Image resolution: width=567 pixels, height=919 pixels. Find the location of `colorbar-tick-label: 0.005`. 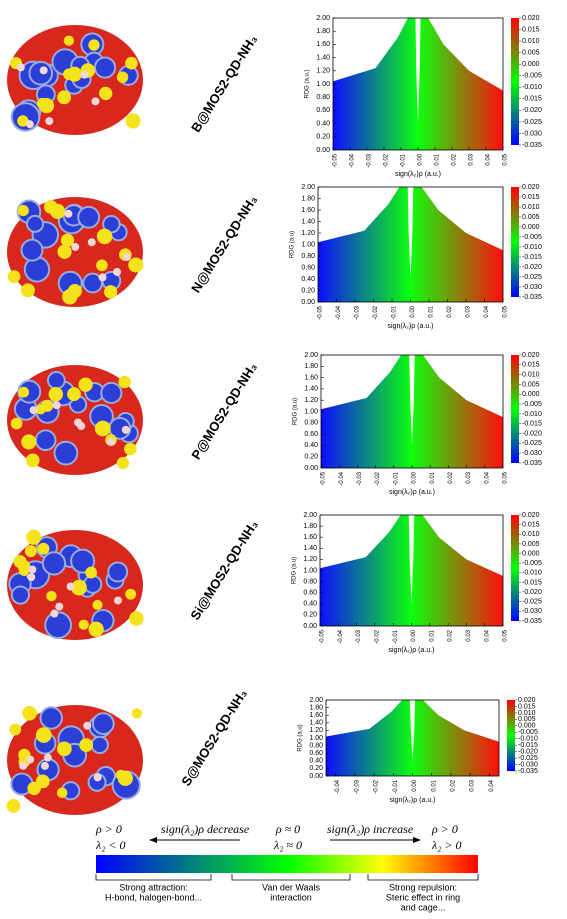

colorbar-tick-label: 0.005 is located at coordinates (531, 217).